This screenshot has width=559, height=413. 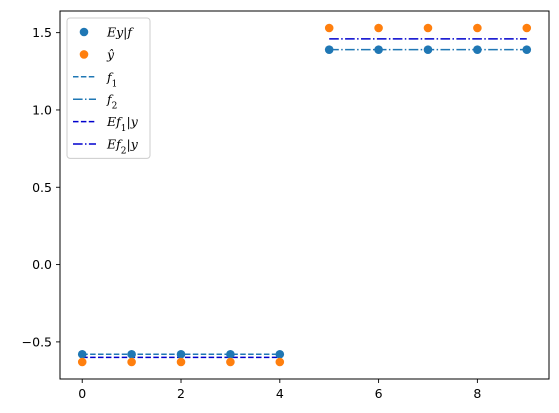 I want to click on legend-item-ey_given_f: Ey|f, so click(x=106, y=32).